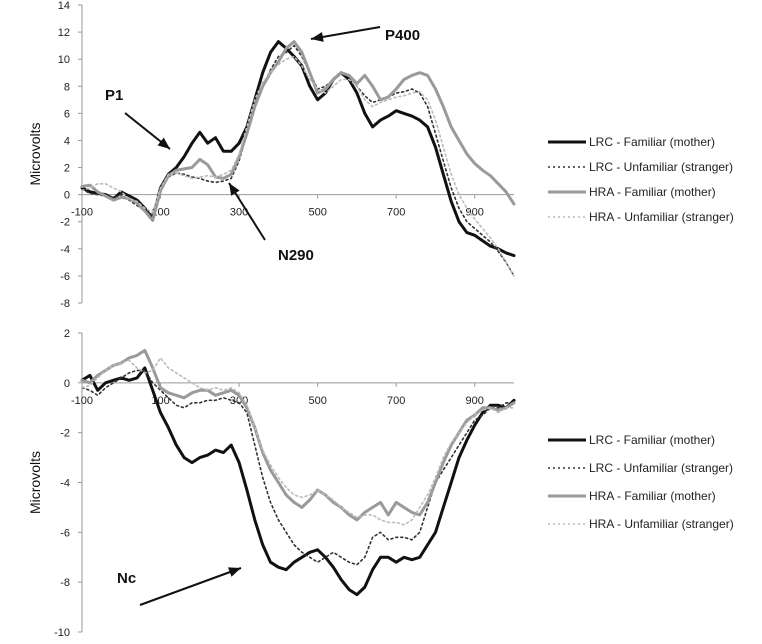 Image resolution: width=762 pixels, height=644 pixels. Describe the element at coordinates (296, 255) in the screenshot. I see `annotation-label: N290` at that location.